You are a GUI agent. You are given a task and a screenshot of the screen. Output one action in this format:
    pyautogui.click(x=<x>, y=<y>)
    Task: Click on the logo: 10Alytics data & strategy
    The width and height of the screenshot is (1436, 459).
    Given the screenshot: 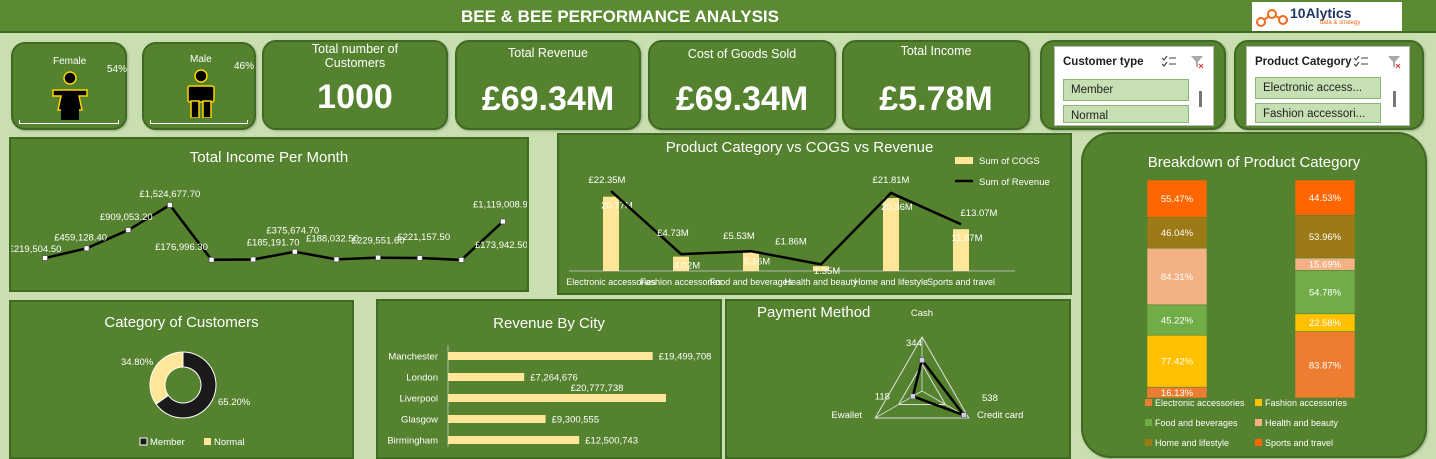 What is the action you would take?
    pyautogui.click(x=1327, y=16)
    